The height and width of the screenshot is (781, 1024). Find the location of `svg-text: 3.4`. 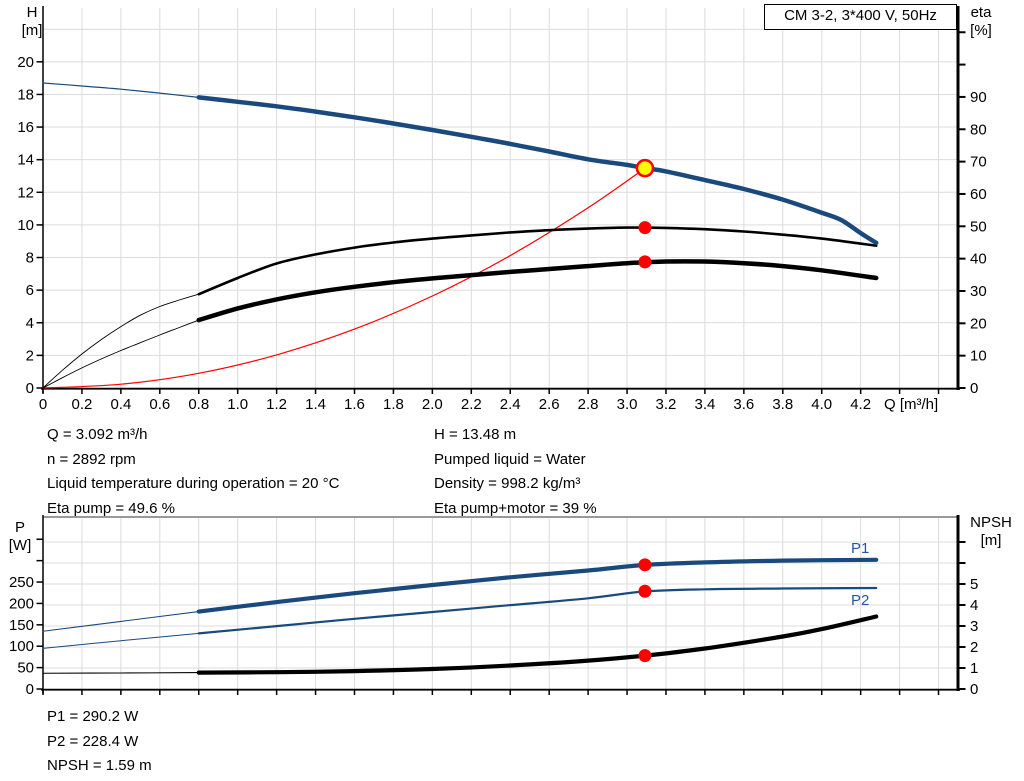

svg-text: 3.4 is located at coordinates (704, 404).